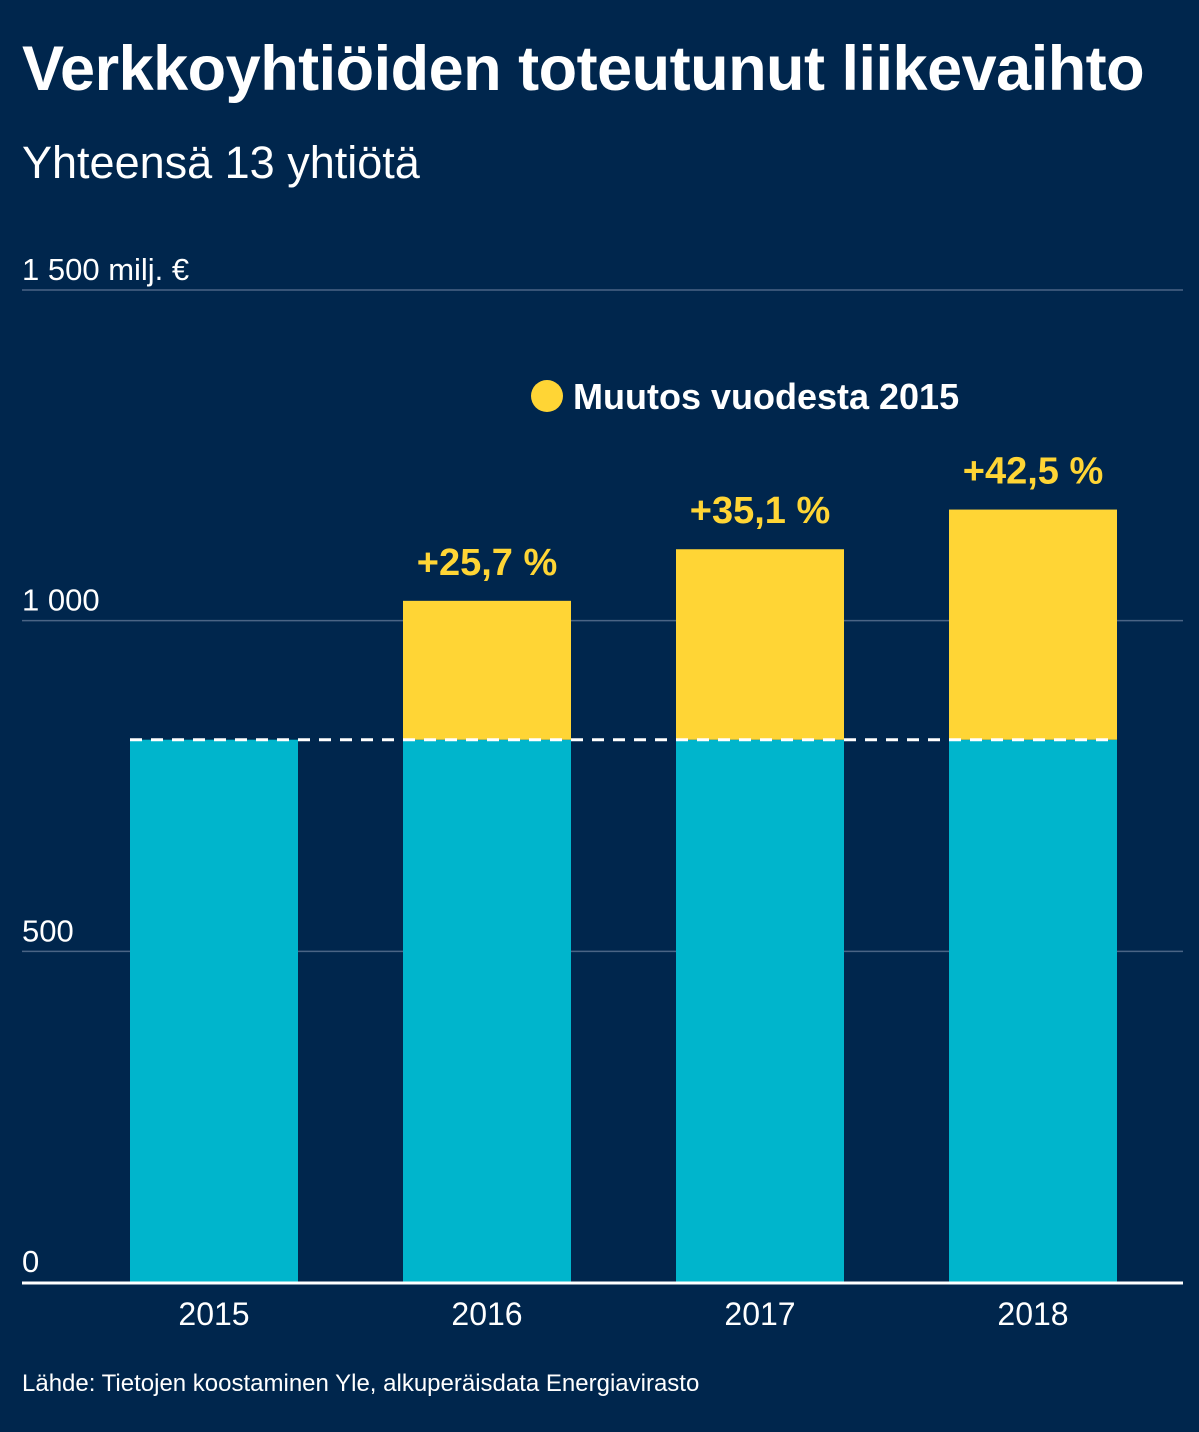 The height and width of the screenshot is (1432, 1199). I want to click on data-label: +35,1 %, so click(760, 511).